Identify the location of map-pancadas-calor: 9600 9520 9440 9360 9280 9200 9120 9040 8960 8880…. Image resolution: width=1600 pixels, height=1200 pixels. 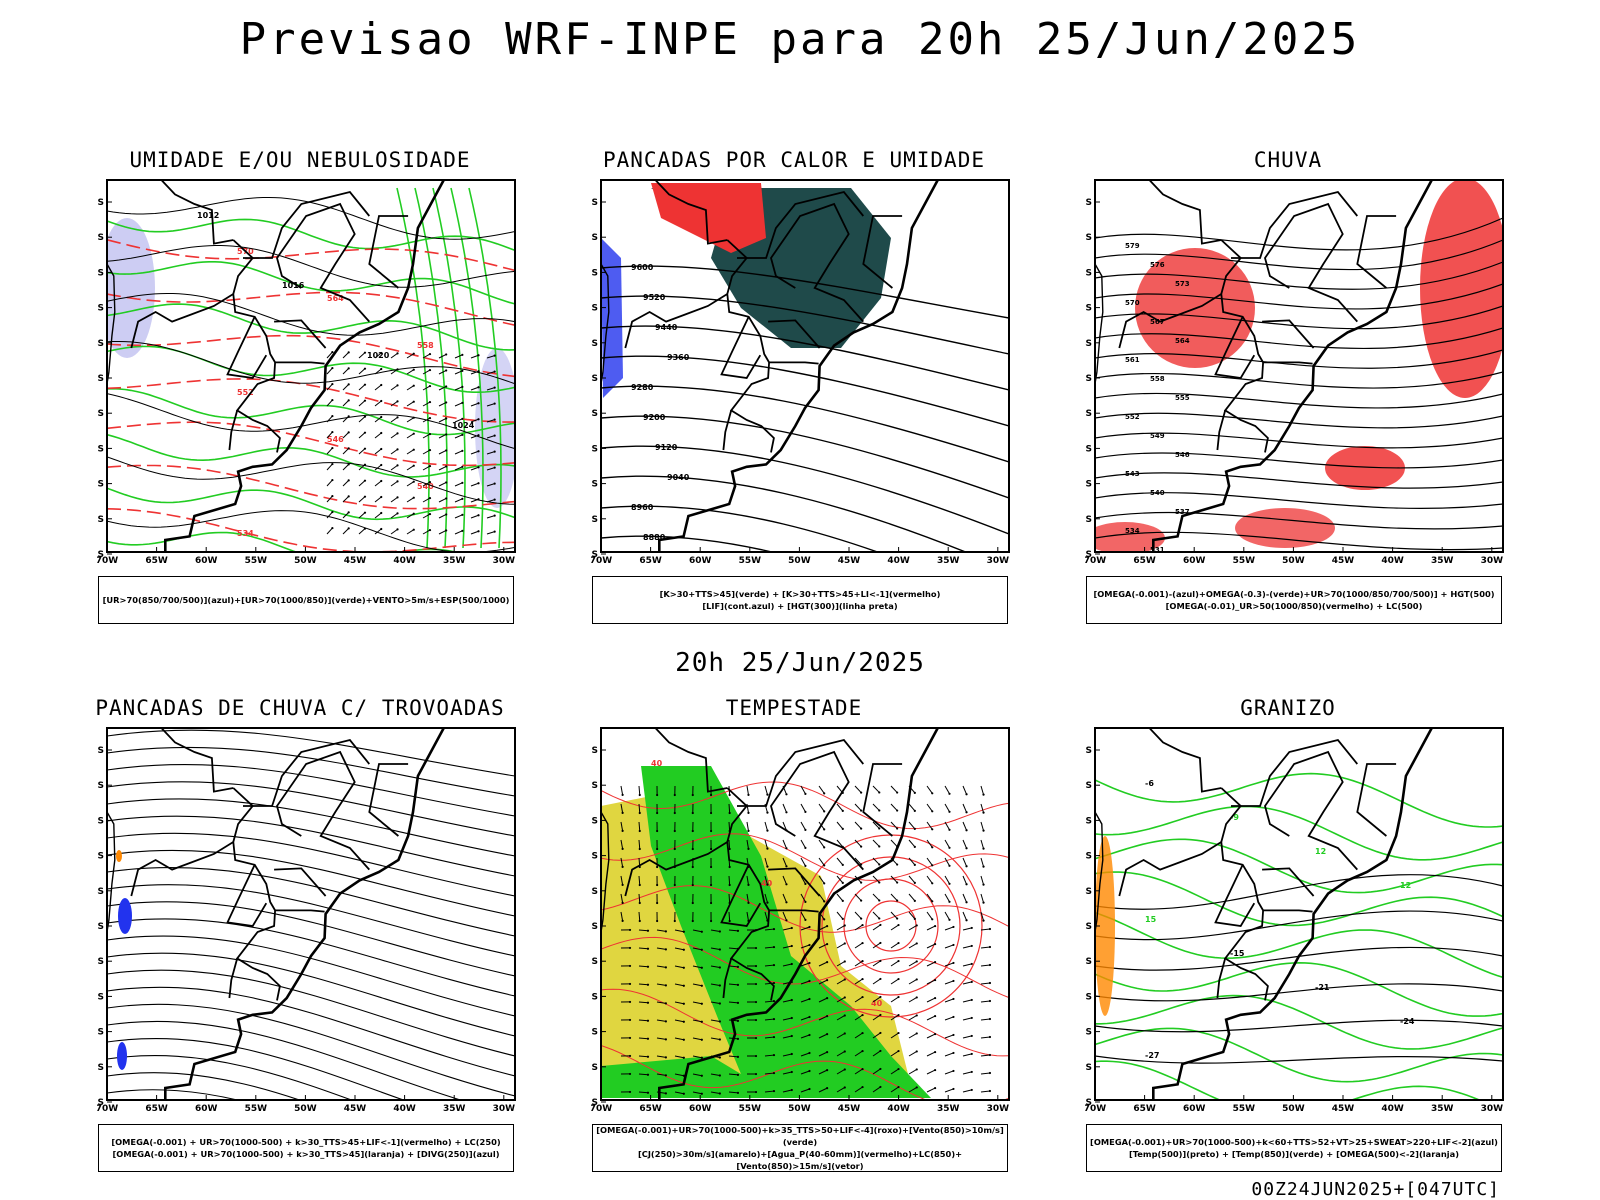
(801, 374).